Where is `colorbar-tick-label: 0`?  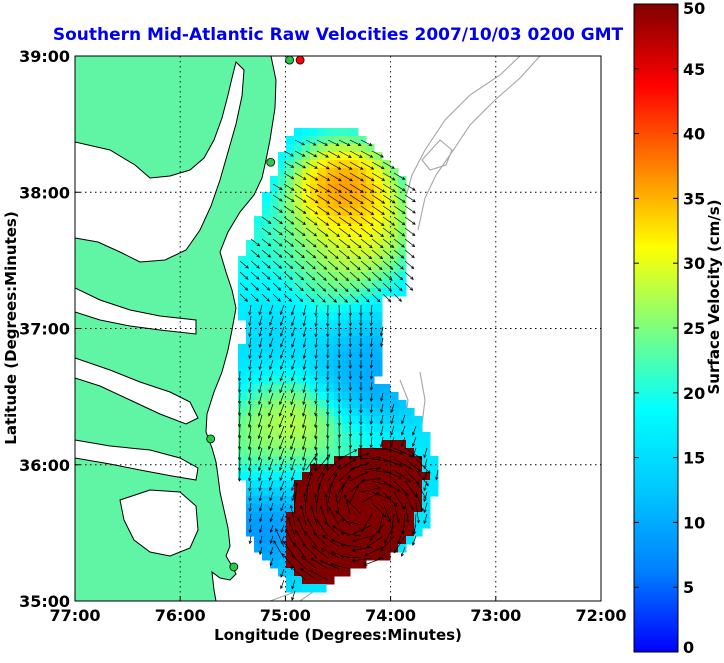 colorbar-tick-label: 0 is located at coordinates (688, 647).